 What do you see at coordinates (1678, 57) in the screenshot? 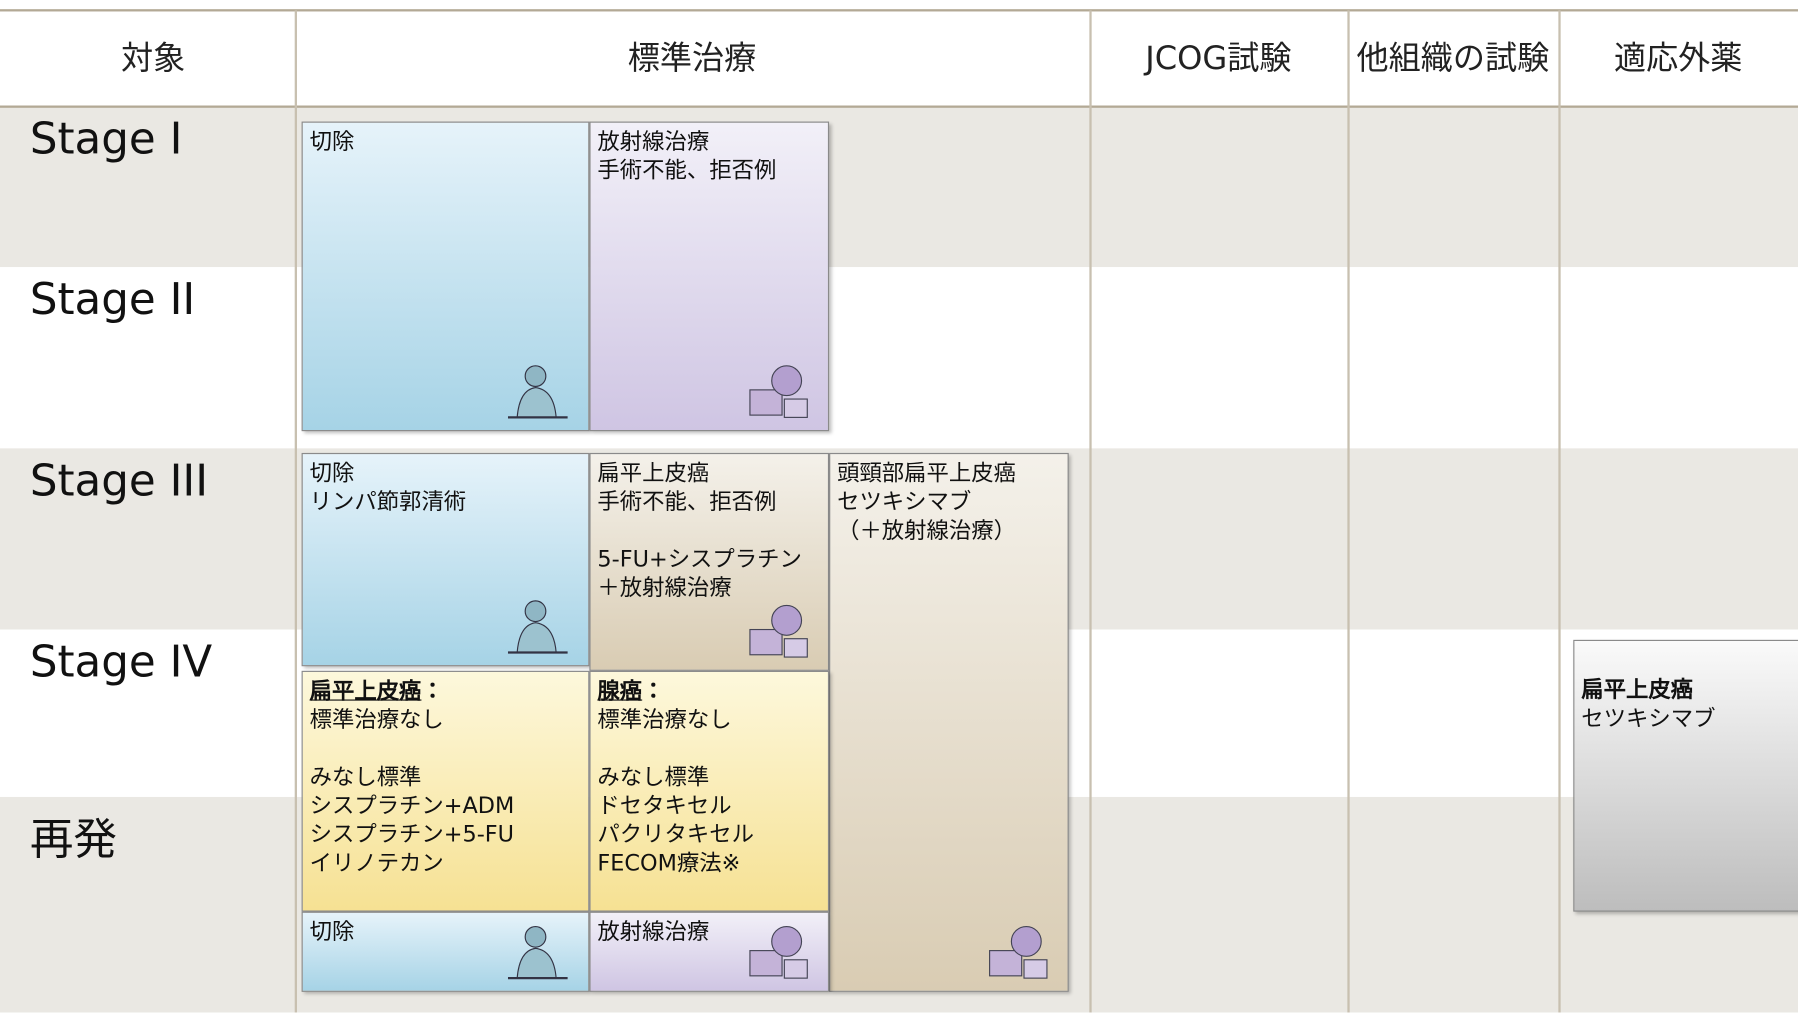
I see `column-header: 適応外薬` at bounding box center [1678, 57].